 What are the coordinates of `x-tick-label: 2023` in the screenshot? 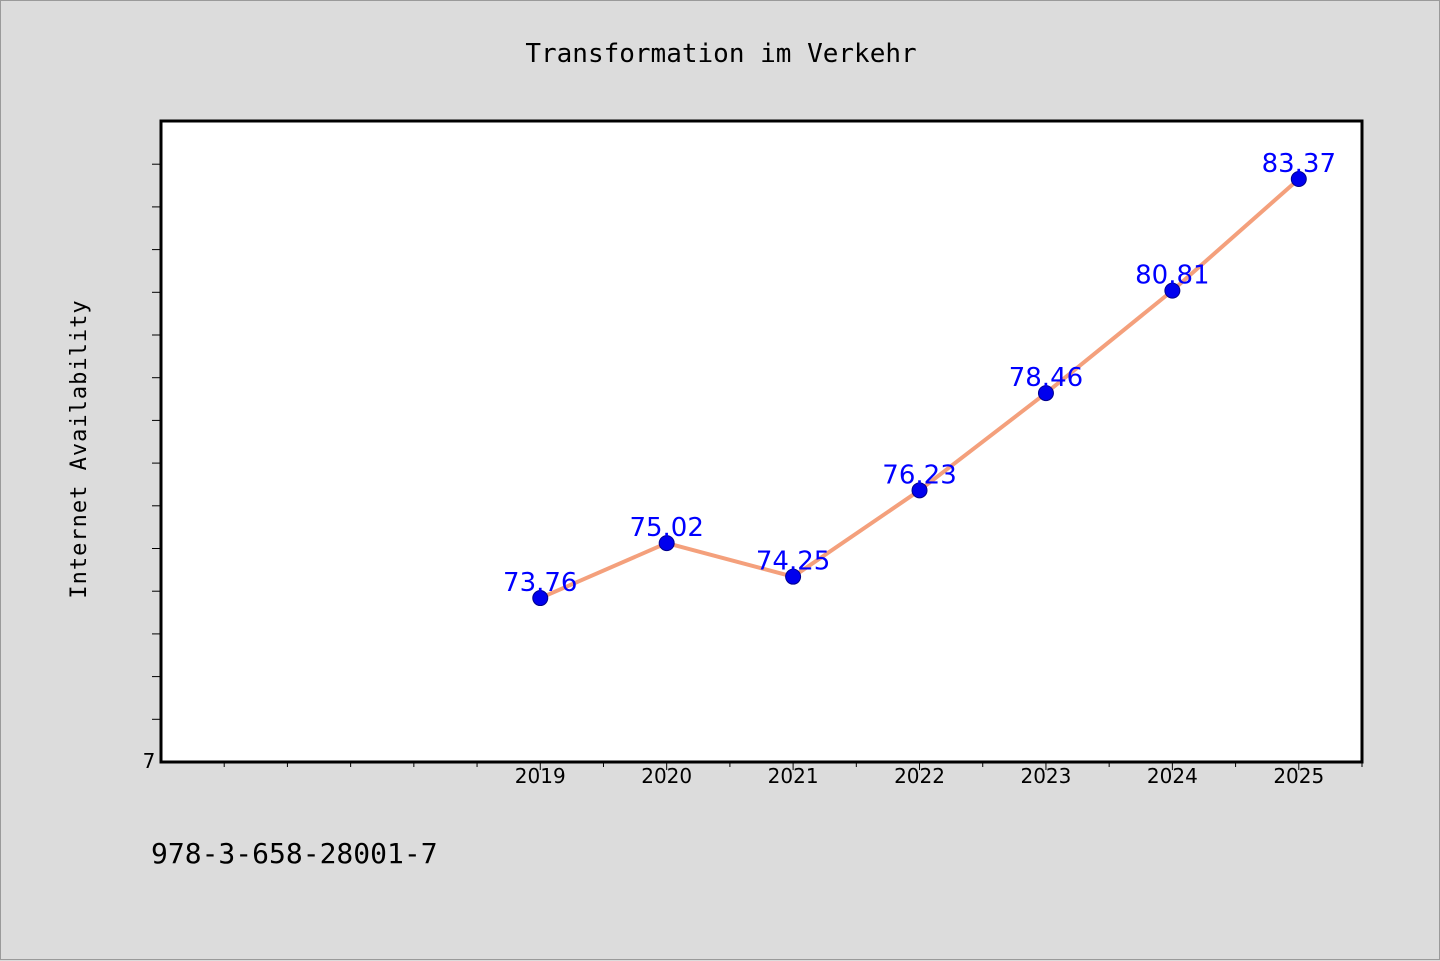 It's located at (1045, 776).